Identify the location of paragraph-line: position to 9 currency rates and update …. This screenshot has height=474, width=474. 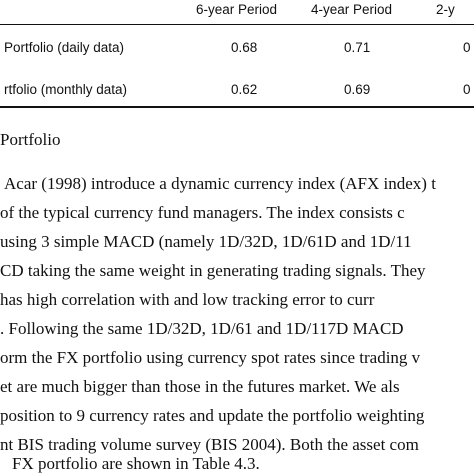
(212, 415).